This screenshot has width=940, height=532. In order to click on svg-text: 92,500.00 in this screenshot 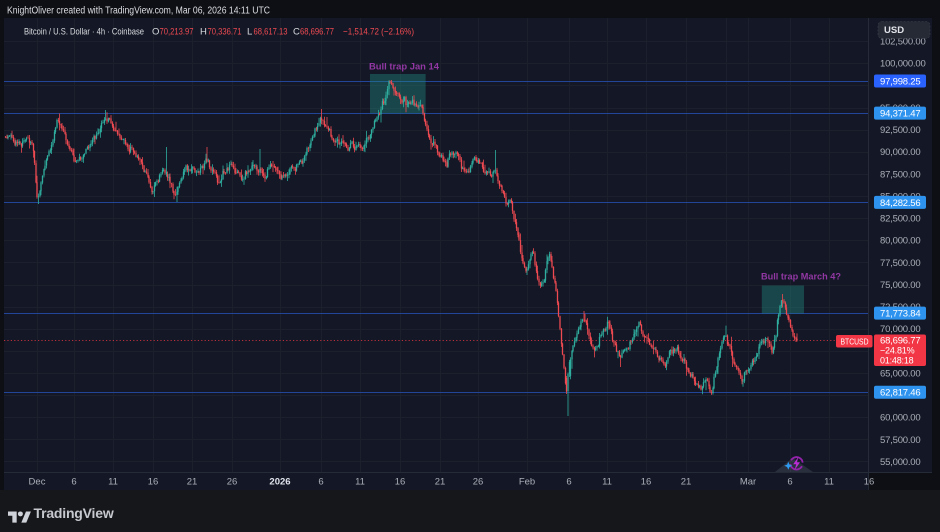, I will do `click(900, 130)`.